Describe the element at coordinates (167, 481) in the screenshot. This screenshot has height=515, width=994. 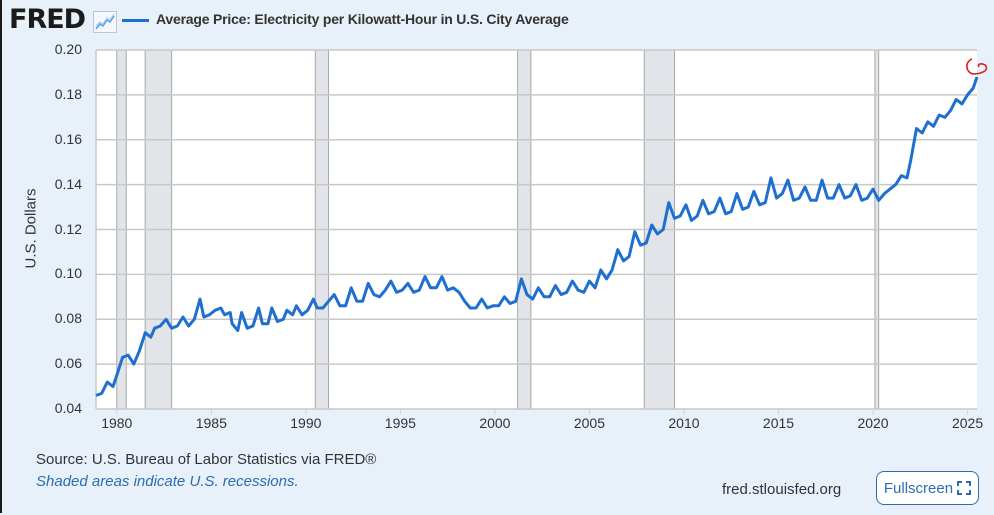
I see `recession-note: Shaded areas indicate U.S. recessions.` at that location.